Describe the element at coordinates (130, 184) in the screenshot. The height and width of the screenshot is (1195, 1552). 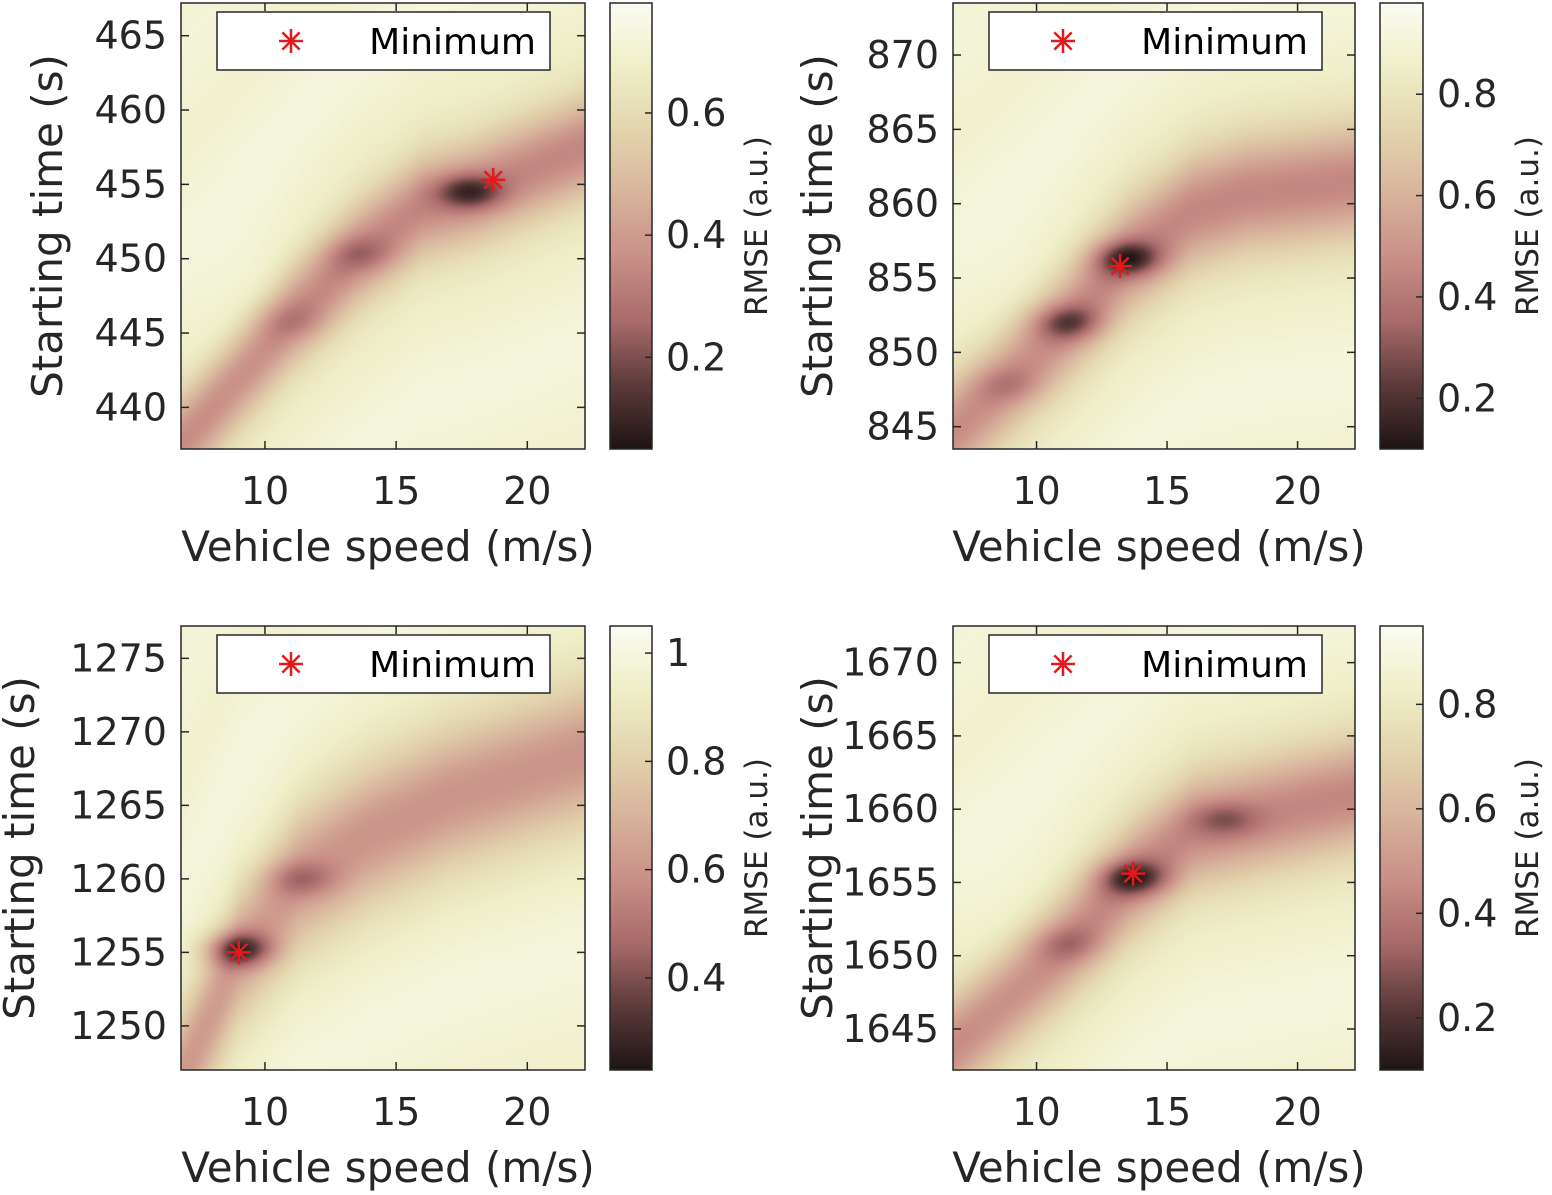
I see `y-tick-label: 455` at that location.